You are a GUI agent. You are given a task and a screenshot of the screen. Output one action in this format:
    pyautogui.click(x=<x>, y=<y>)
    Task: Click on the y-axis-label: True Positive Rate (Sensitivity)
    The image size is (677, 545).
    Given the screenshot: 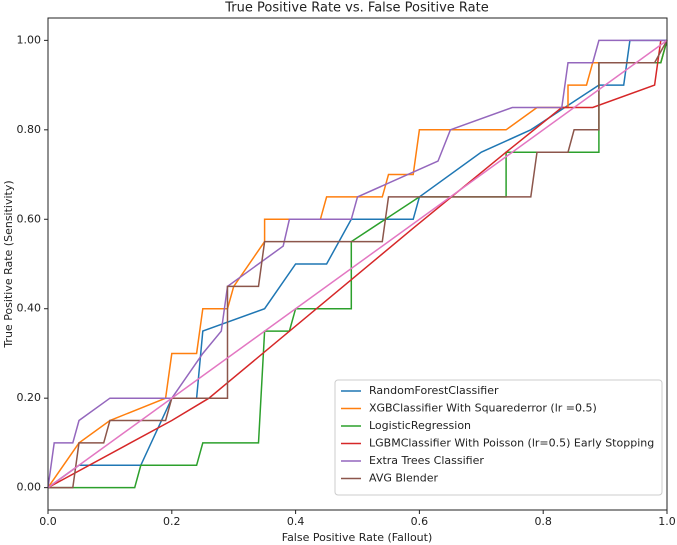 What is the action you would take?
    pyautogui.click(x=8, y=264)
    